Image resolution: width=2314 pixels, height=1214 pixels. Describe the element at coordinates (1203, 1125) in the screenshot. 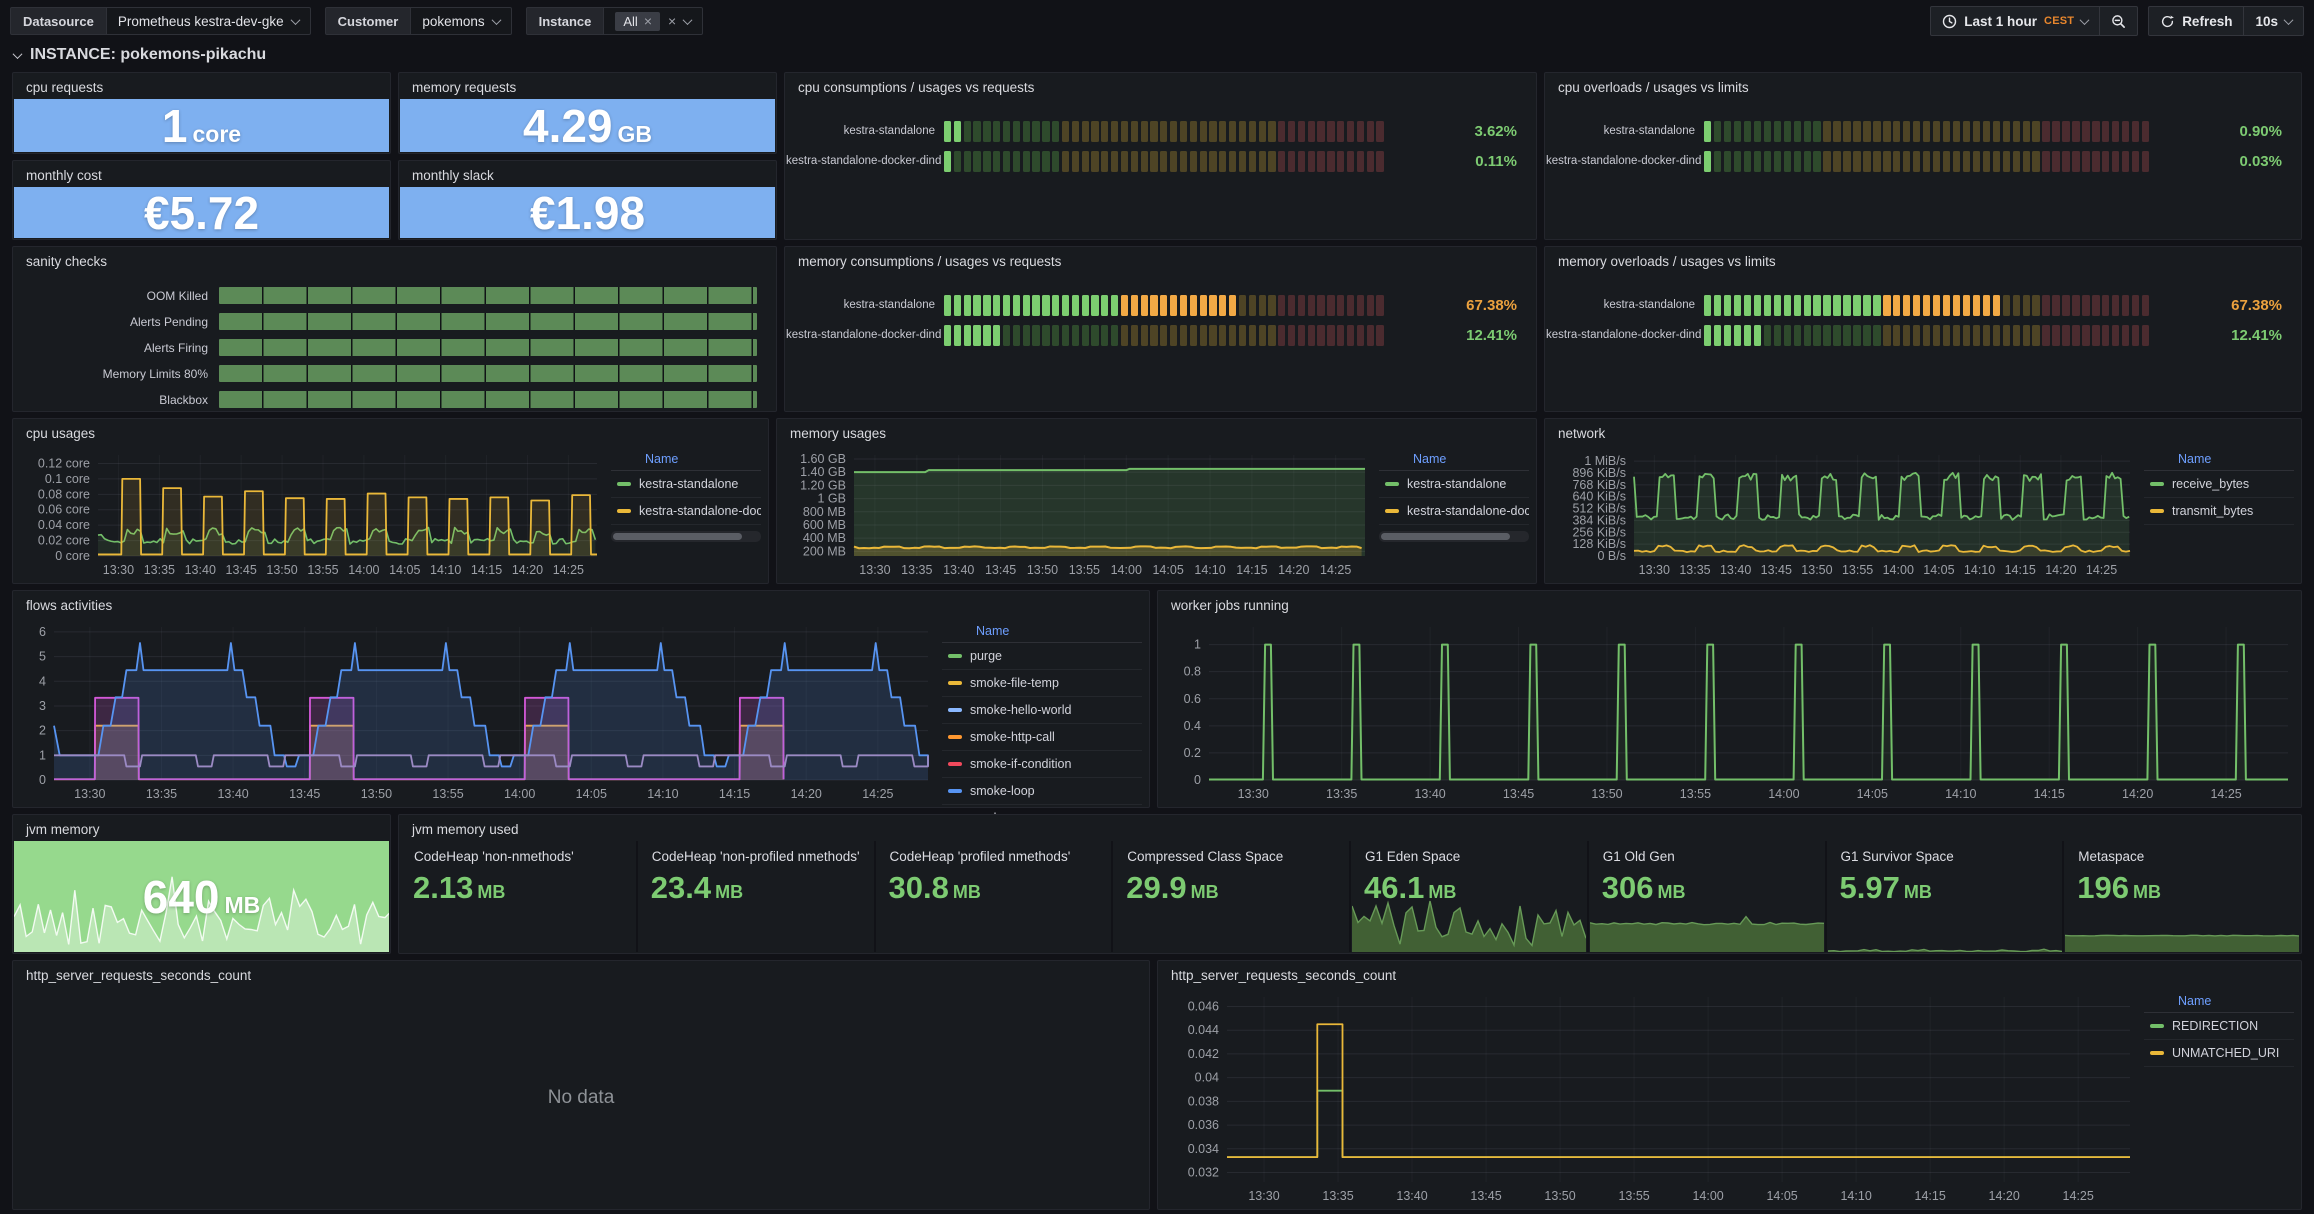

I see `svg-text: 0.036` at that location.